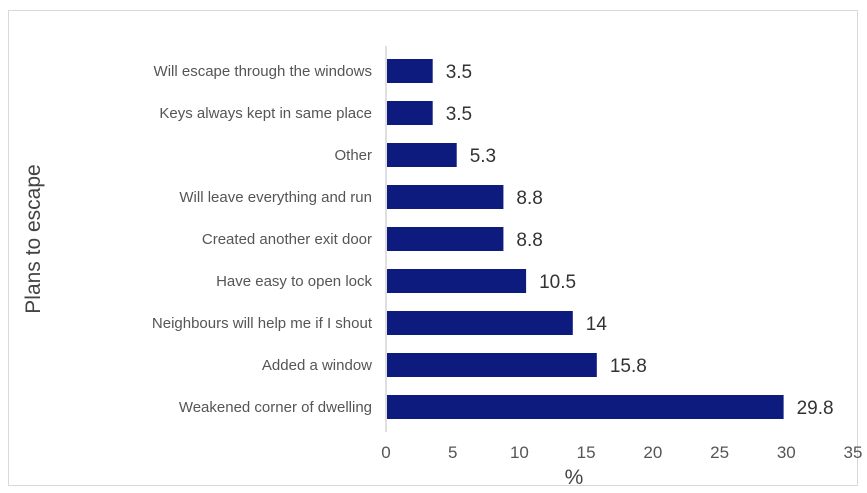 This screenshot has width=867, height=493. What do you see at coordinates (815, 408) in the screenshot?
I see `value-label: 29.8` at bounding box center [815, 408].